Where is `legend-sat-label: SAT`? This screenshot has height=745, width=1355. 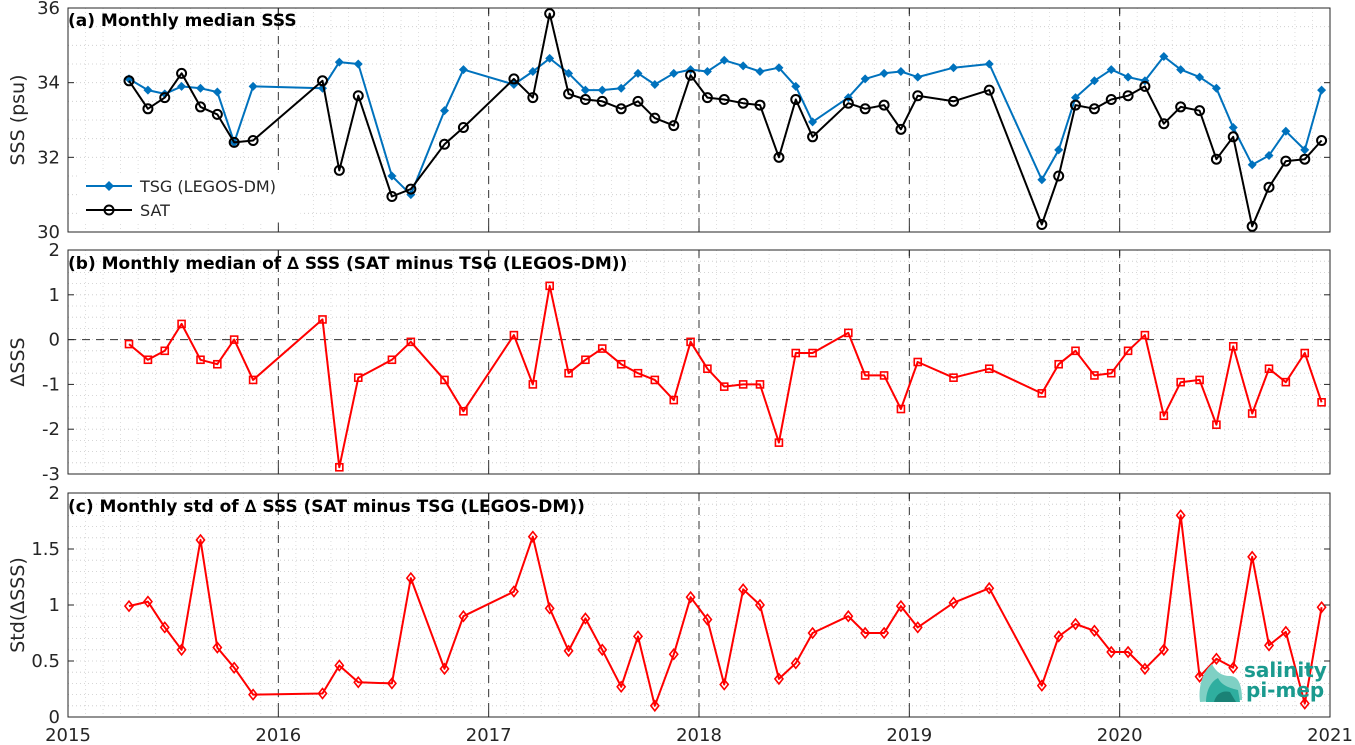
legend-sat-label: SAT is located at coordinates (155, 210).